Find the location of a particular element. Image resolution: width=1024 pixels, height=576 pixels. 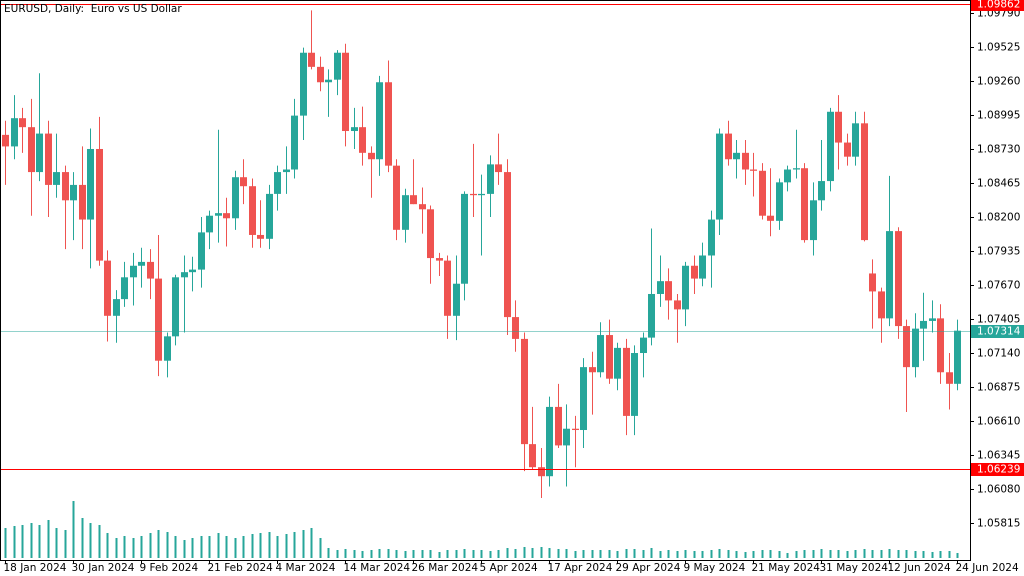

price-label: 1.09862 is located at coordinates (998, 5).